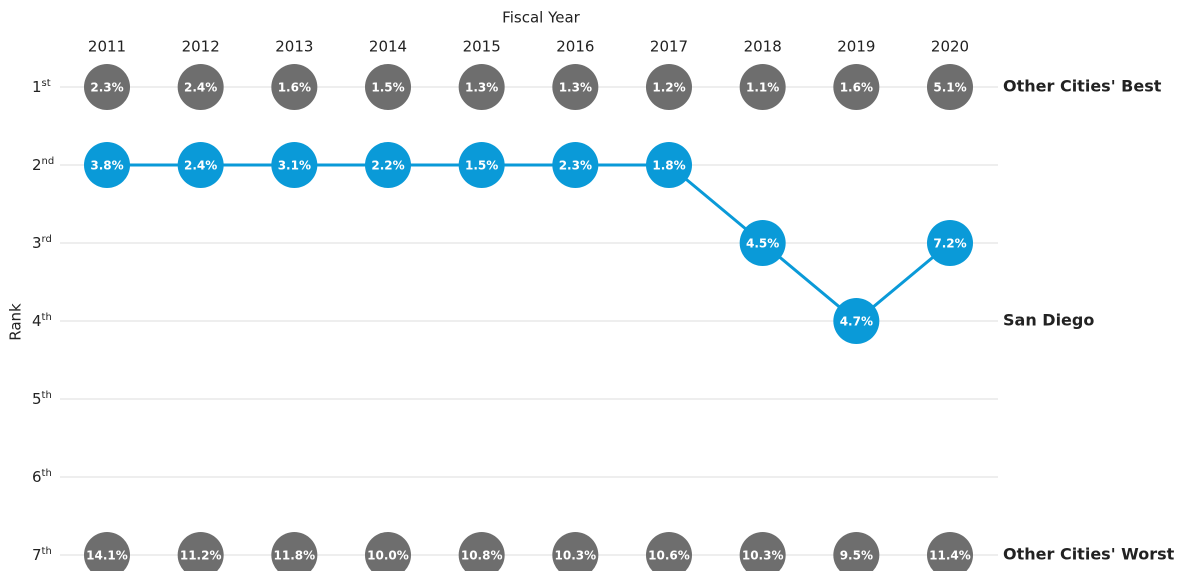 The width and height of the screenshot is (1178, 571). I want to click on data-label: 4.5%, so click(762, 244).